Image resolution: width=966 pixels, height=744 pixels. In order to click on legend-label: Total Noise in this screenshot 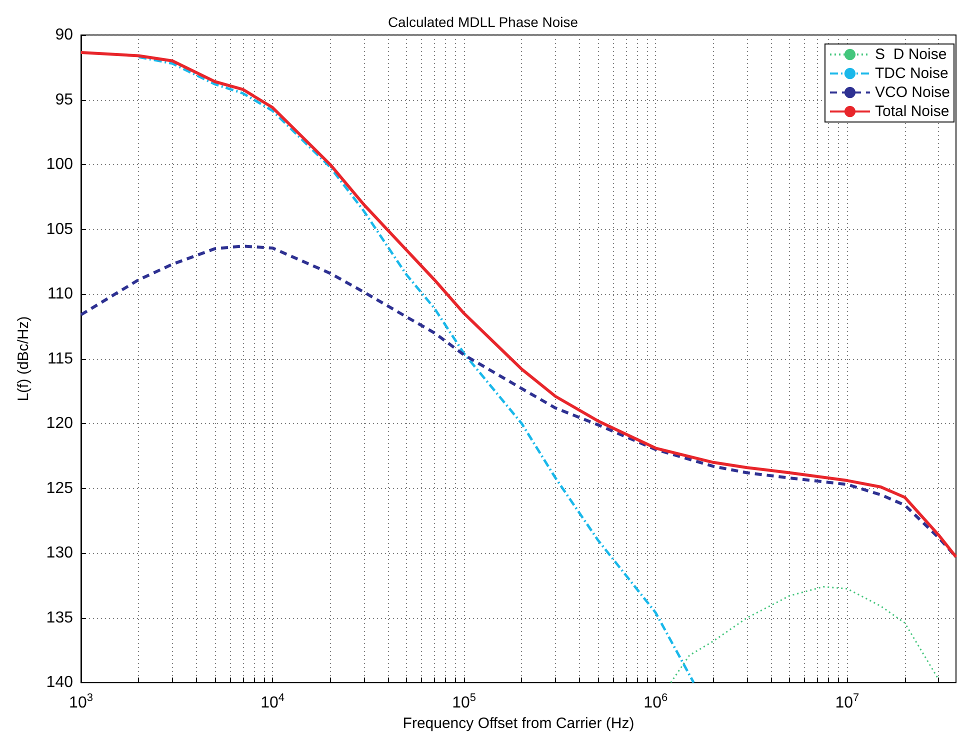, I will do `click(912, 111)`.